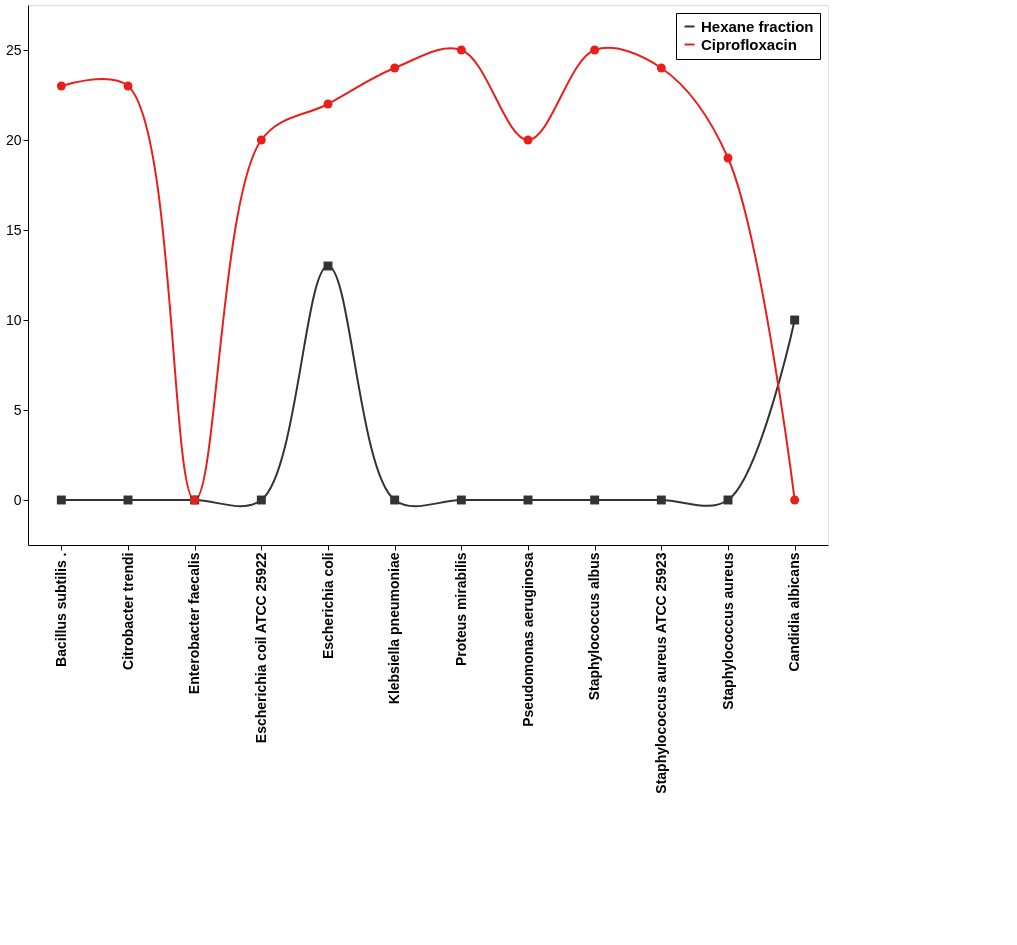 The image size is (1017, 945). Describe the element at coordinates (13, 49) in the screenshot. I see `y-tick-label: 25` at that location.